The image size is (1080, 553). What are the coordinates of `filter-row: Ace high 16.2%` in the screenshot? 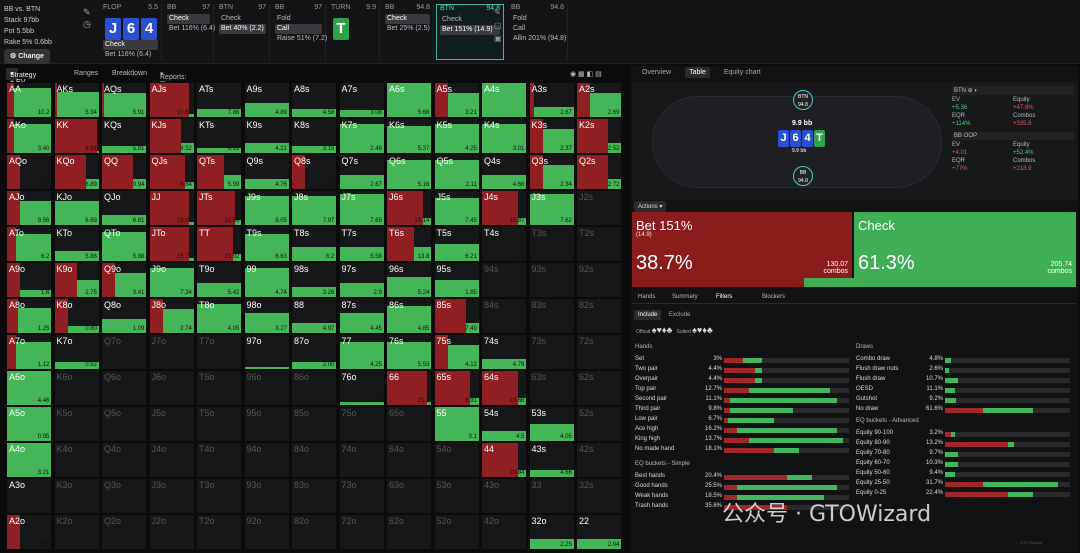 It's located at (742, 430).